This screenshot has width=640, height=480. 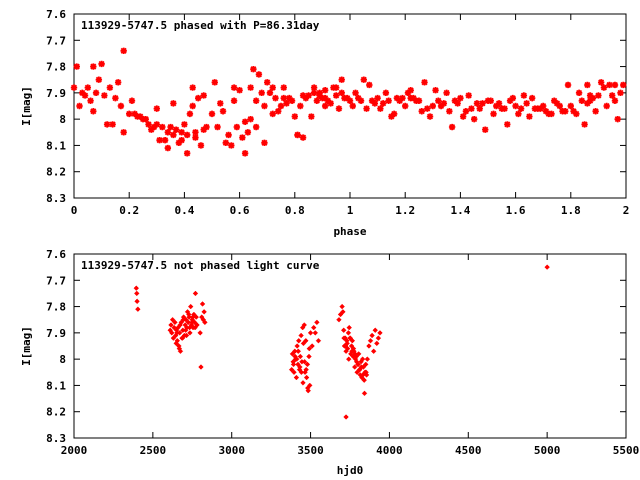 I want to click on chart-title: 113929-5747.5 not phased light curve, so click(x=200, y=265).